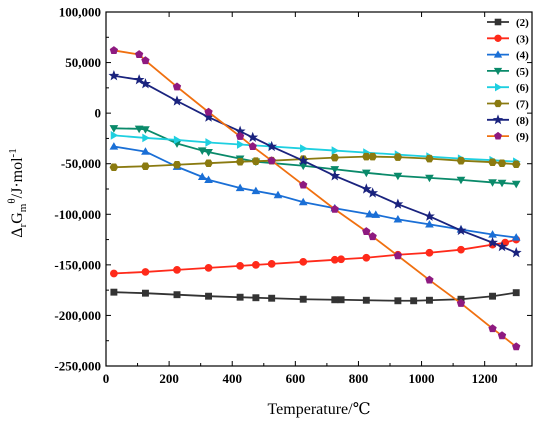 The height and width of the screenshot is (425, 550). What do you see at coordinates (522, 105) in the screenshot?
I see `legend-label: (7)` at bounding box center [522, 105].